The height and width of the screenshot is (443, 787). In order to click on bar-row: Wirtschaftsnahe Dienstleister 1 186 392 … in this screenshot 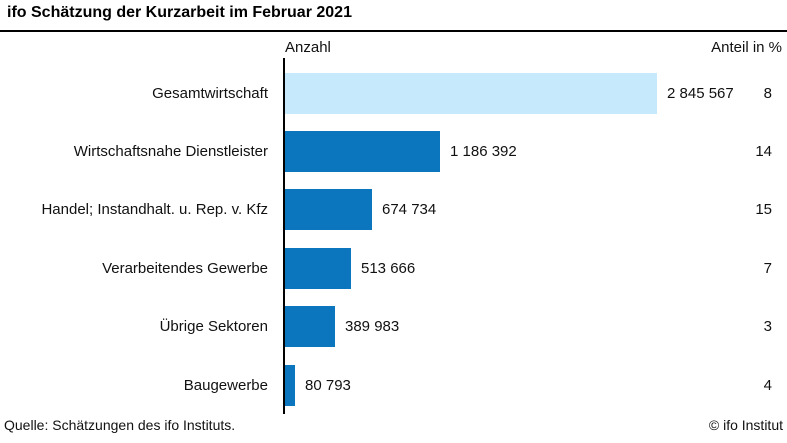, I will do `click(393, 151)`.